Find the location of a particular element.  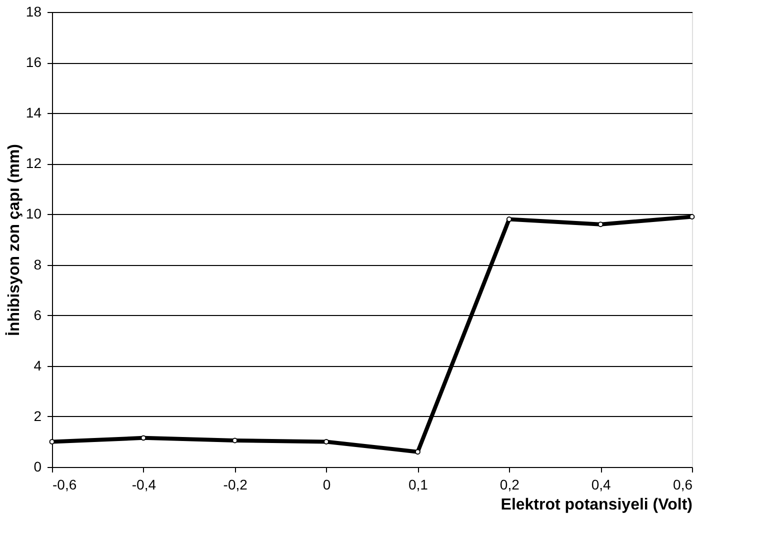

point is located at coordinates (509, 219).